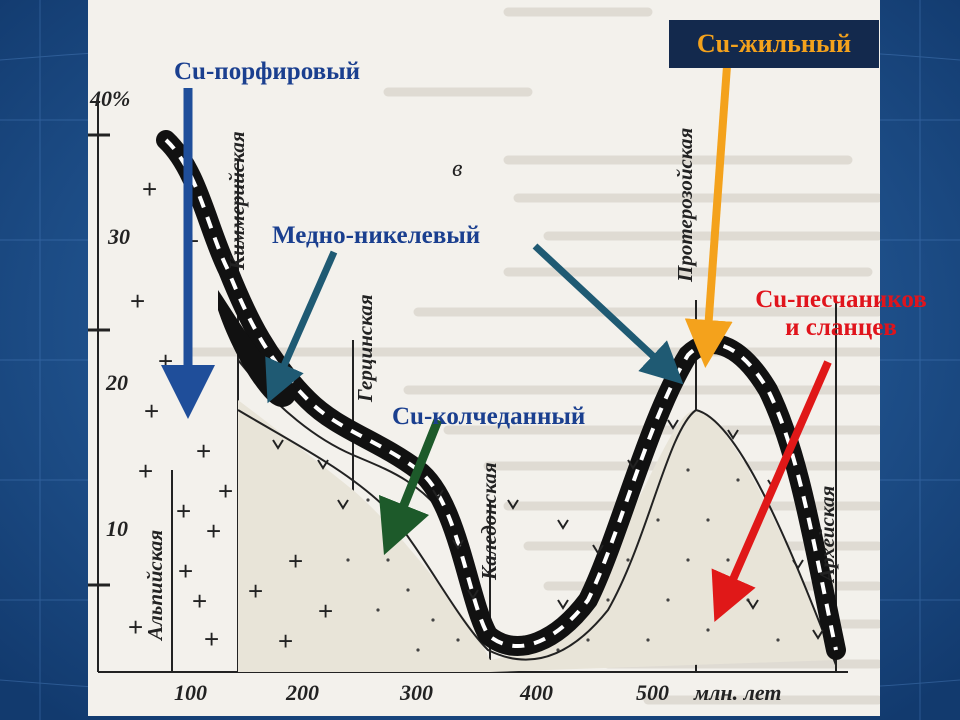 The width and height of the screenshot is (960, 720). Describe the element at coordinates (771, 491) in the screenshot. I see `arrow-cu-sandstone` at that location.